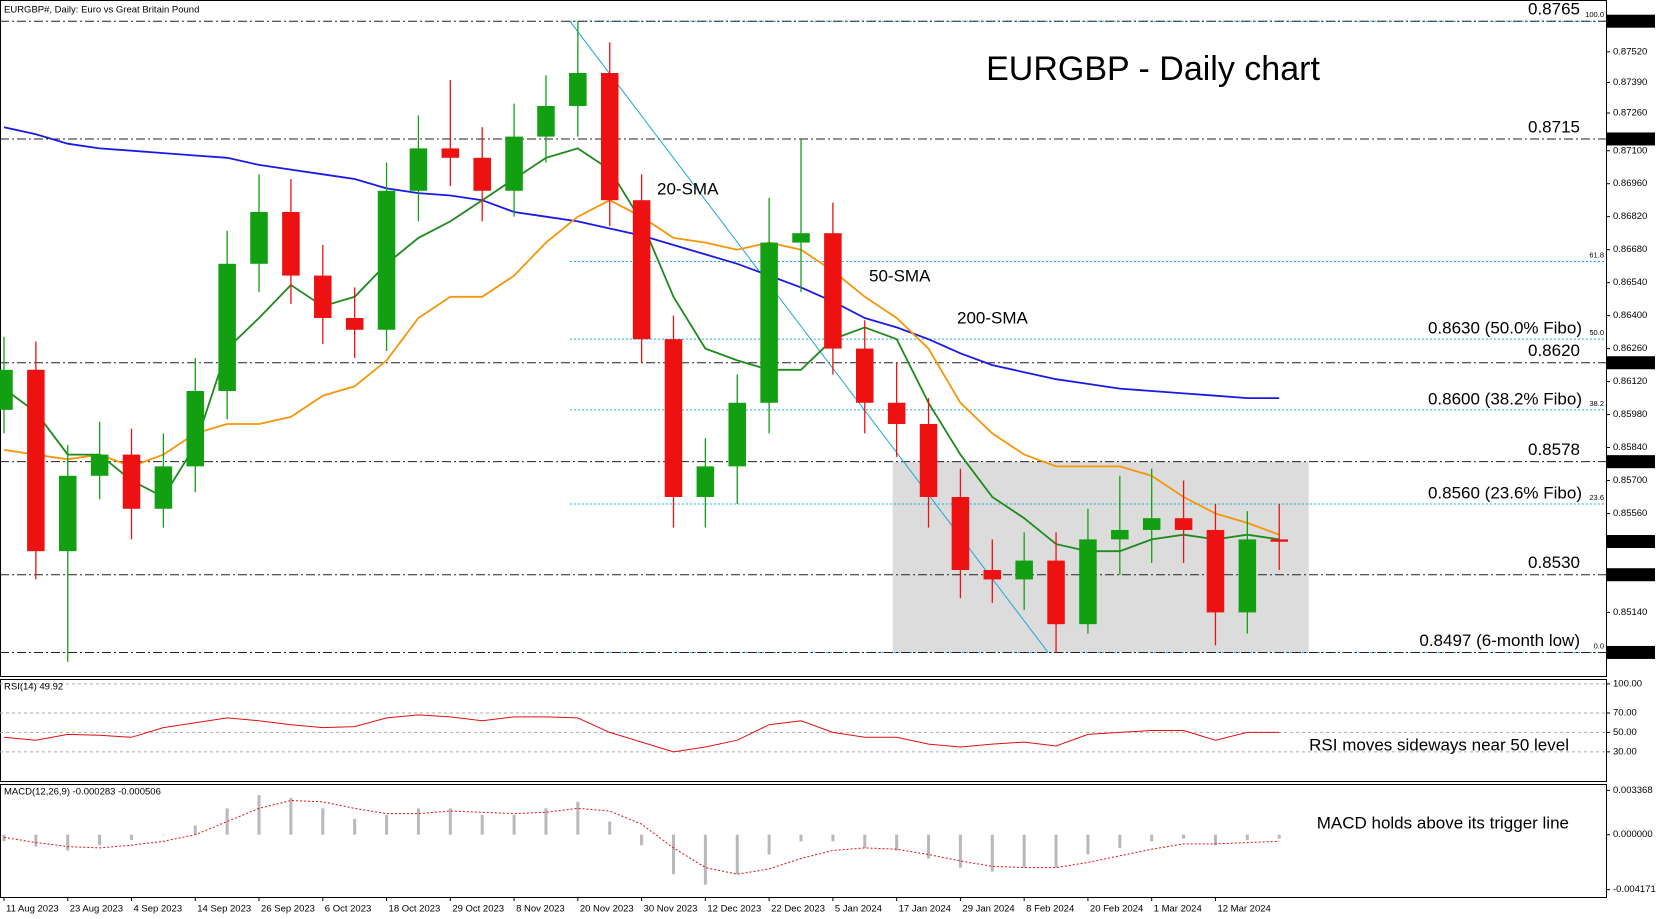 The image size is (1657, 919). I want to click on x-tick-label: 6 Oct 2023, so click(348, 909).